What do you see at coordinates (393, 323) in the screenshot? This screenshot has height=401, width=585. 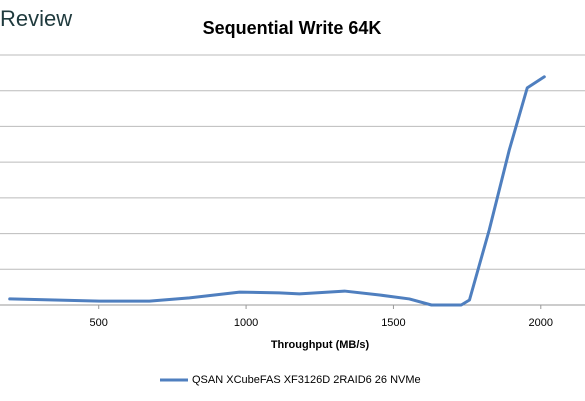 I see `x-tick-label: 1500` at bounding box center [393, 323].